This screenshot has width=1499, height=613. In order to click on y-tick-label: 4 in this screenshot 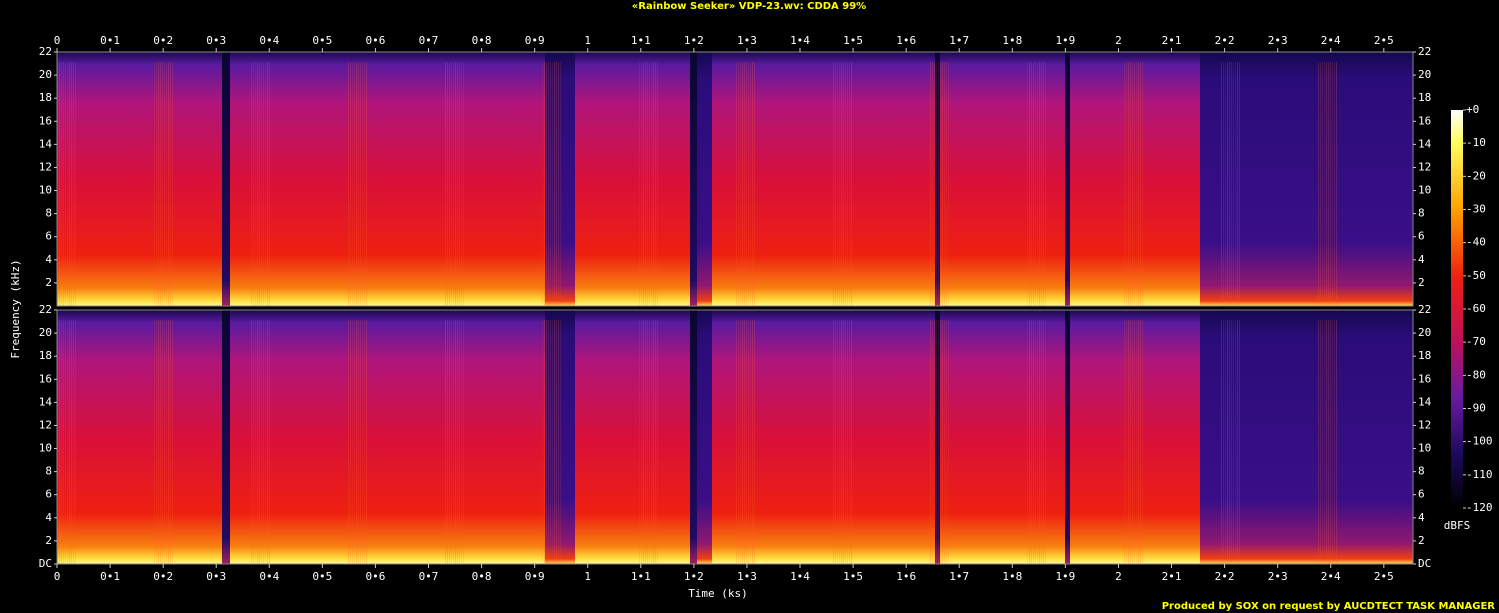, I will do `click(1421, 259)`.